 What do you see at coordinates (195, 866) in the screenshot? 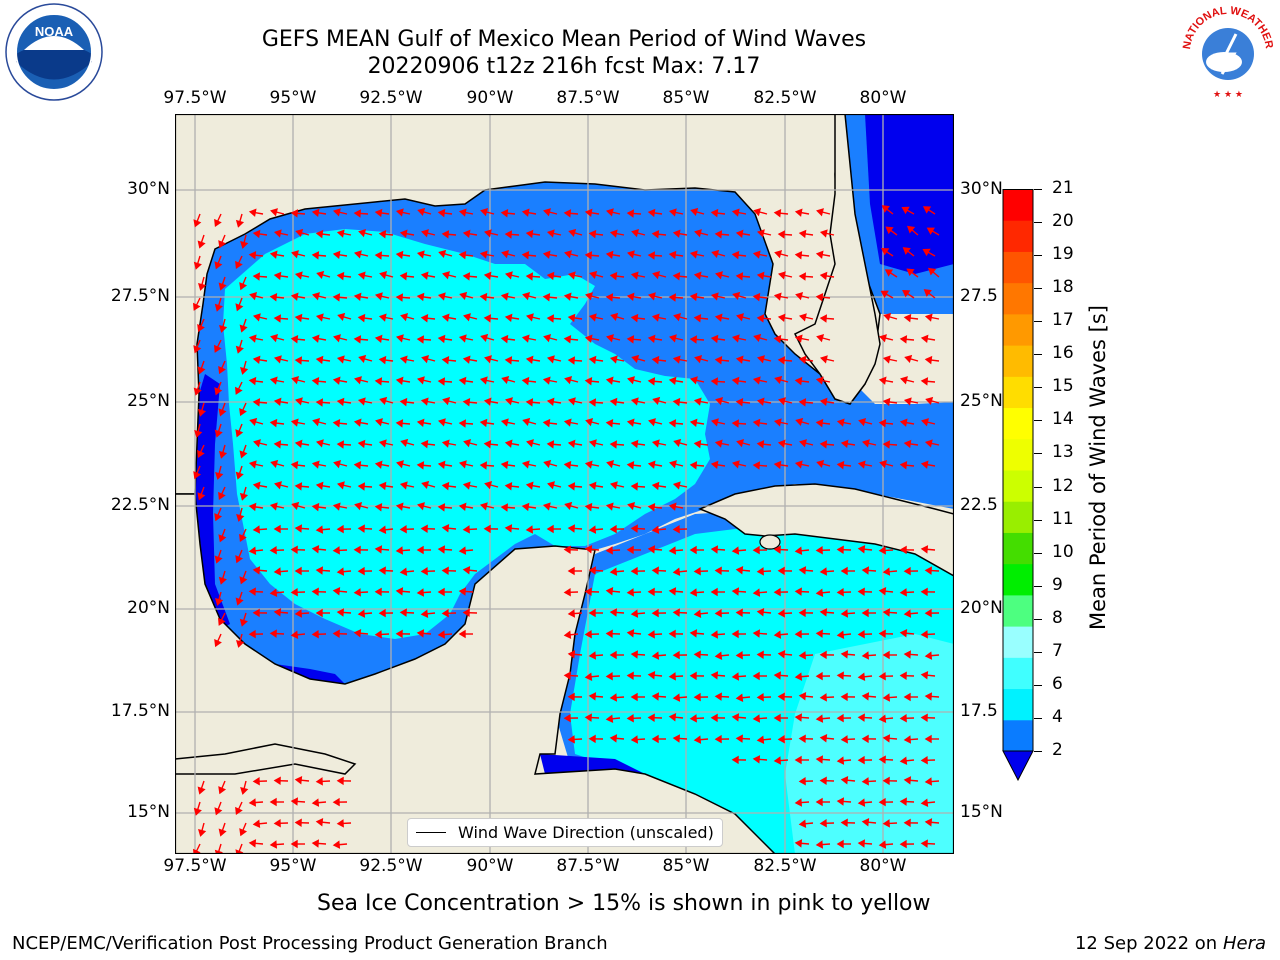
I see `lon-label-bottom: 97.5°W` at bounding box center [195, 866].